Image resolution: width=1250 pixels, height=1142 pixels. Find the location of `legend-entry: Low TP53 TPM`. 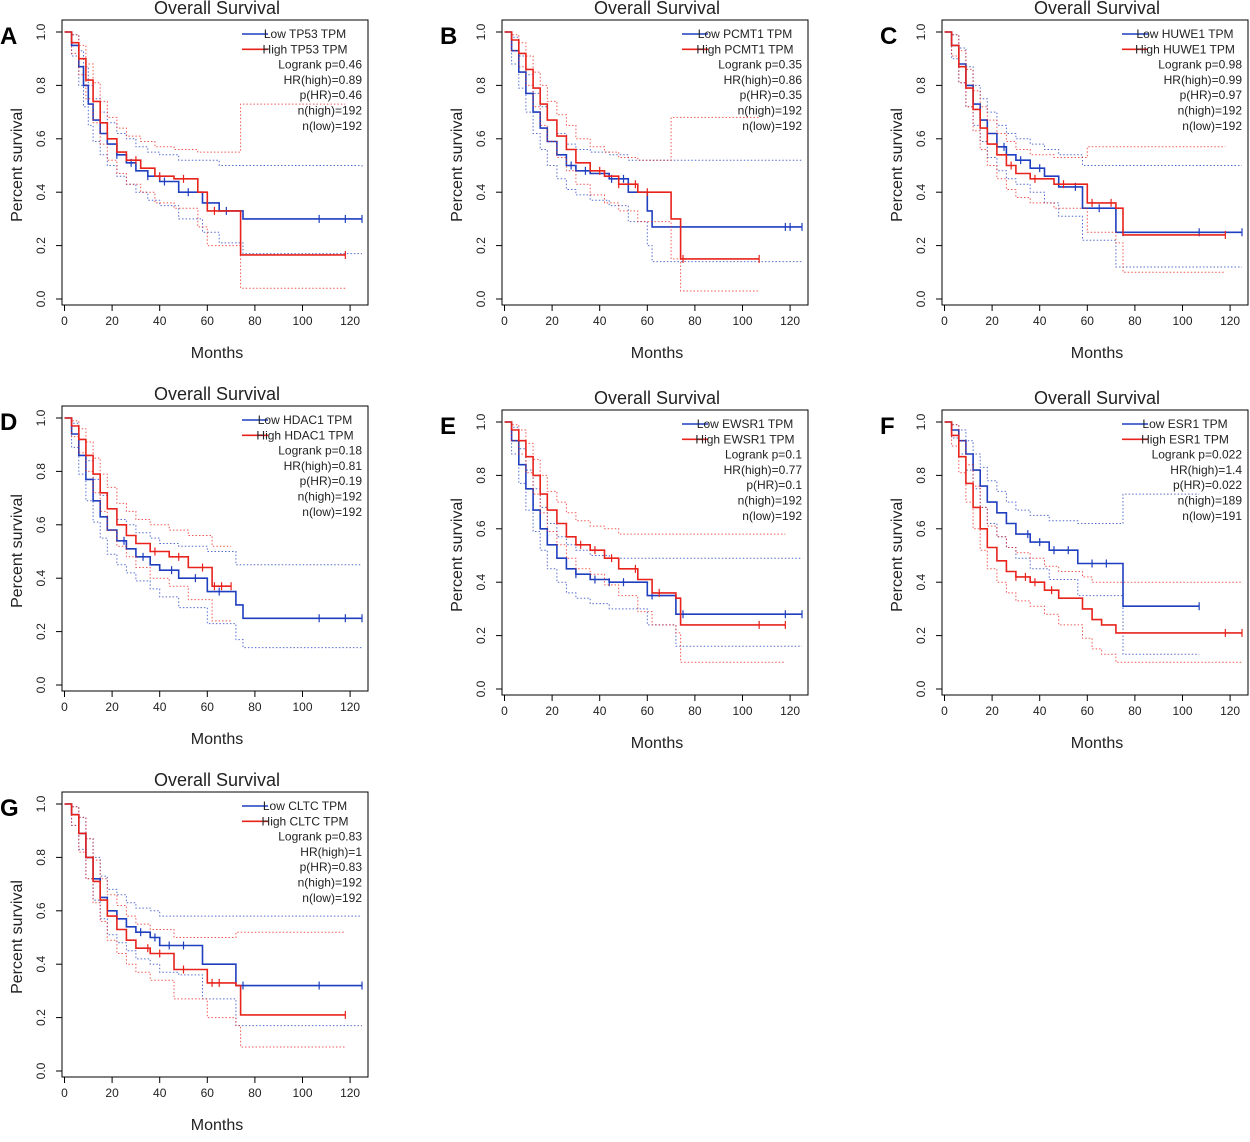

legend-entry: Low TP53 TPM is located at coordinates (305, 34).